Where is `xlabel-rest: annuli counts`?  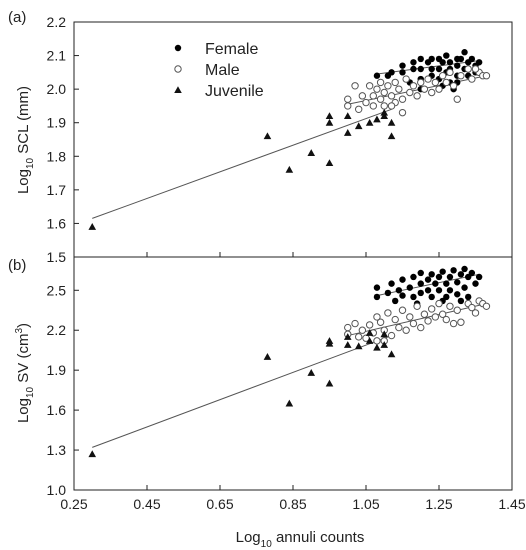 xlabel-rest: annuli counts is located at coordinates (318, 537).